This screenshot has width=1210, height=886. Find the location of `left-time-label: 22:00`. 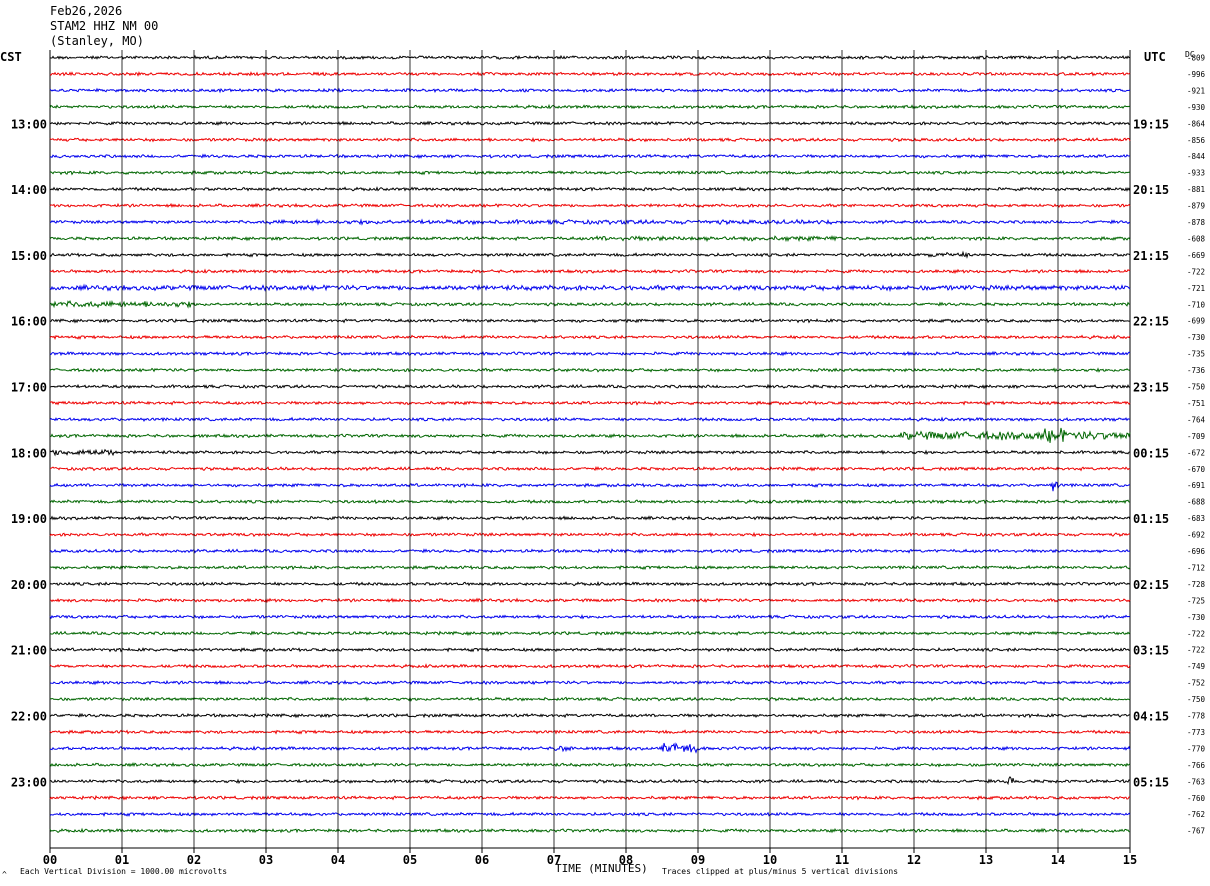

left-time-label: 22:00 is located at coordinates (29, 717).